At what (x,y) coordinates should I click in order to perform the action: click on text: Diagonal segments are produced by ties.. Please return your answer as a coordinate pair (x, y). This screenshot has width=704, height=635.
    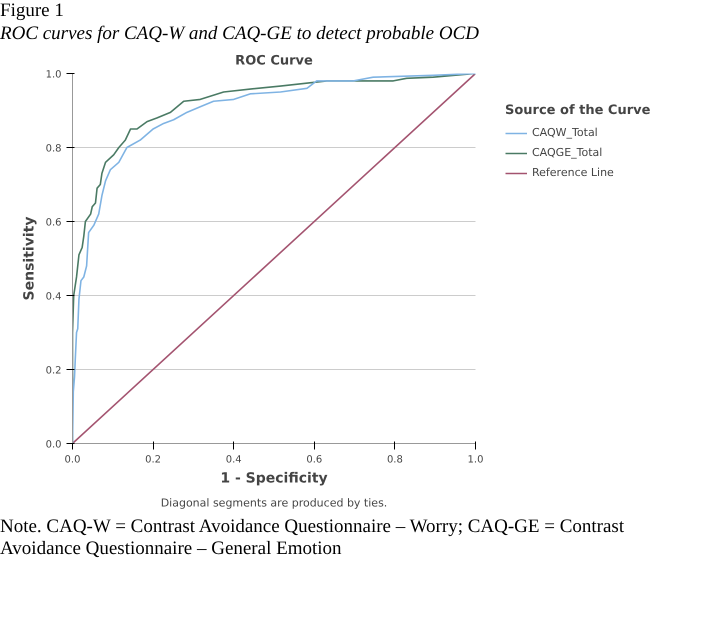
    Looking at the image, I should click on (274, 503).